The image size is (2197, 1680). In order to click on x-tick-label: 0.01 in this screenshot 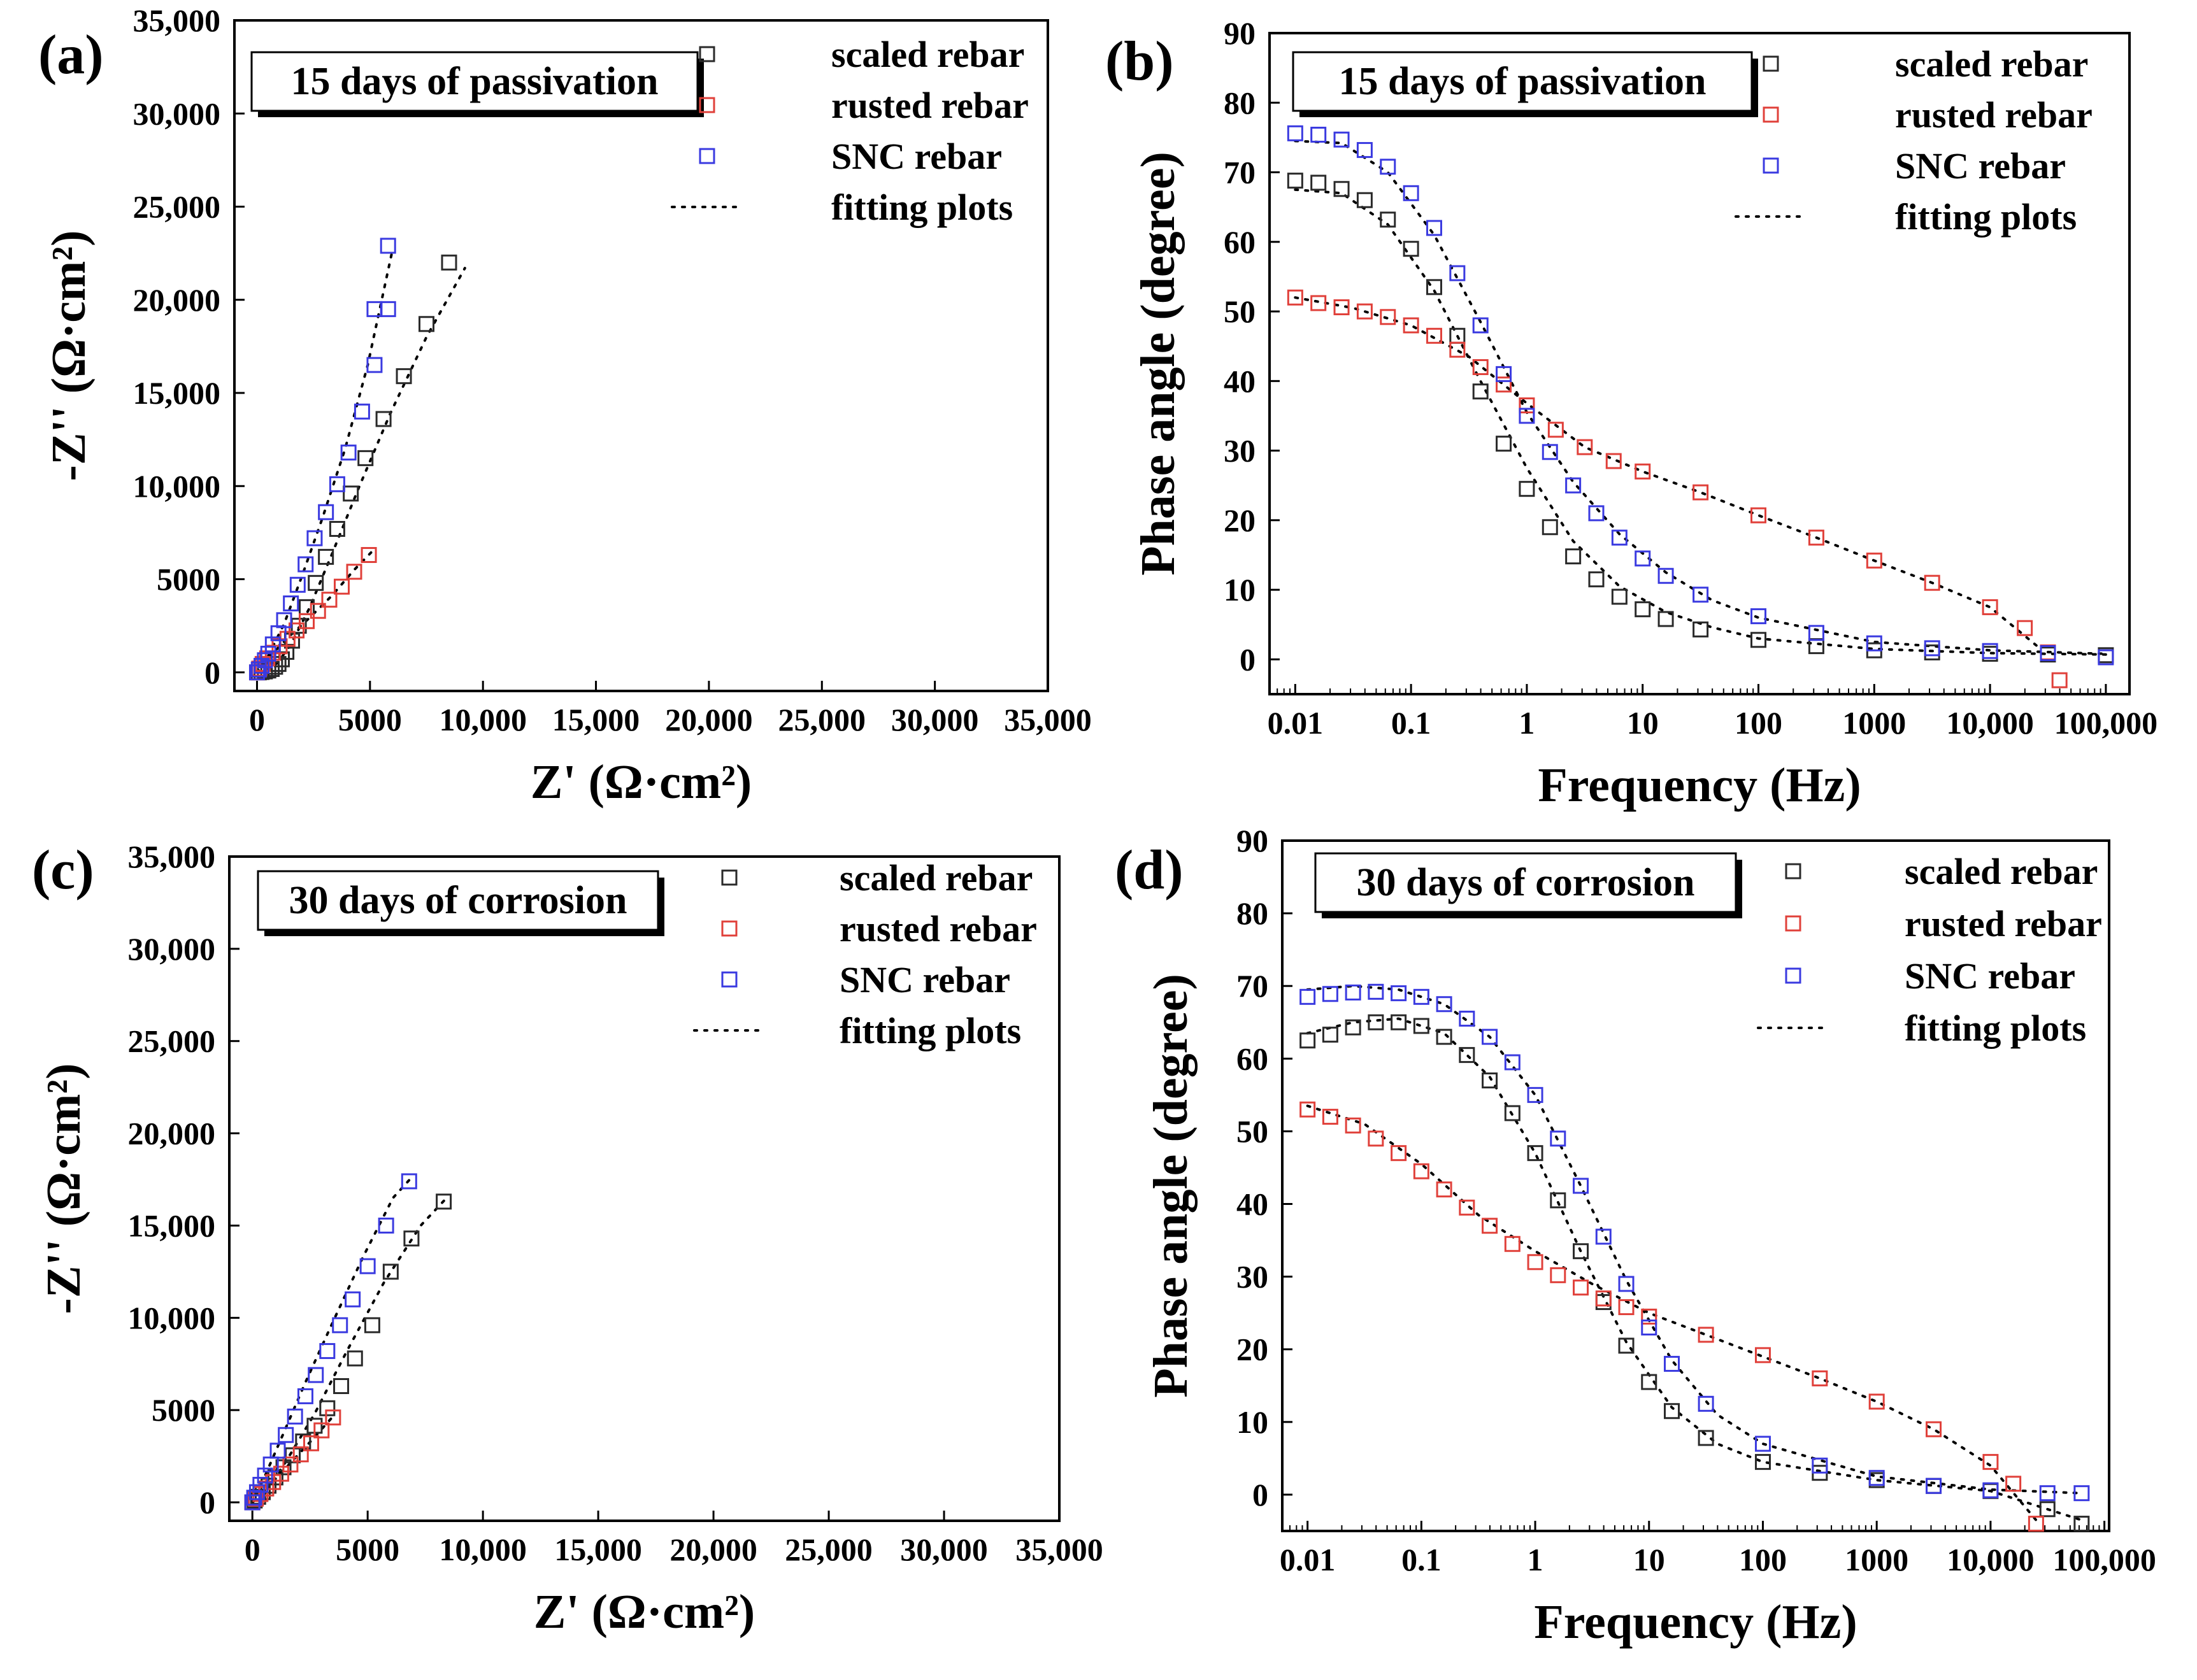, I will do `click(1296, 723)`.